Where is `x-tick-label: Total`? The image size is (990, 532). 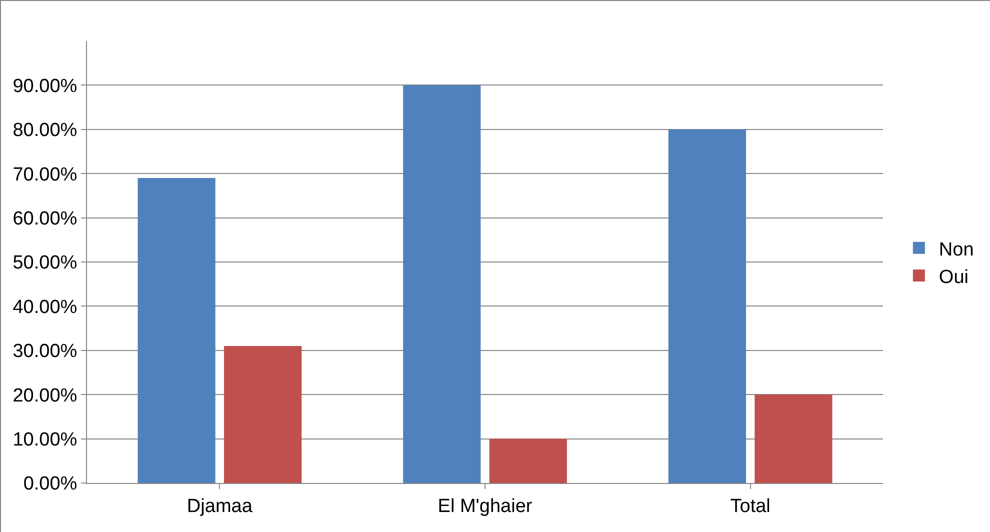
x-tick-label: Total is located at coordinates (750, 506).